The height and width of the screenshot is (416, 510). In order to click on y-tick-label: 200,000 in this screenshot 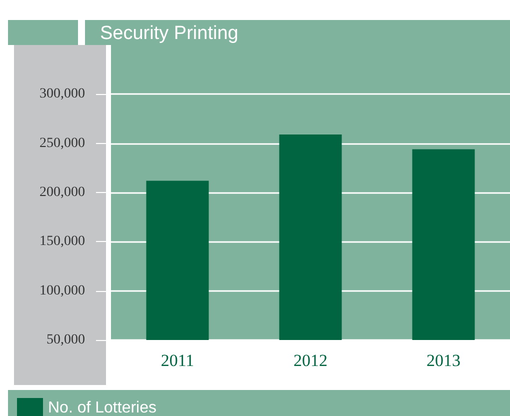, I will do `click(62, 192)`.